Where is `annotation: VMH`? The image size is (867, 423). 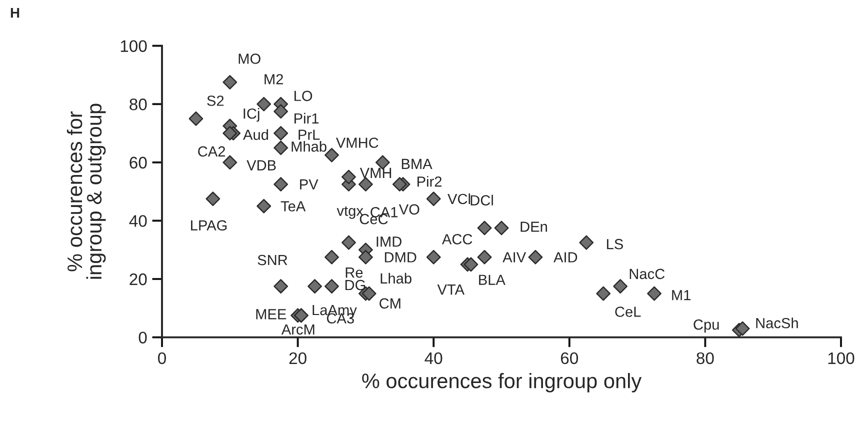
annotation: VMH is located at coordinates (376, 173).